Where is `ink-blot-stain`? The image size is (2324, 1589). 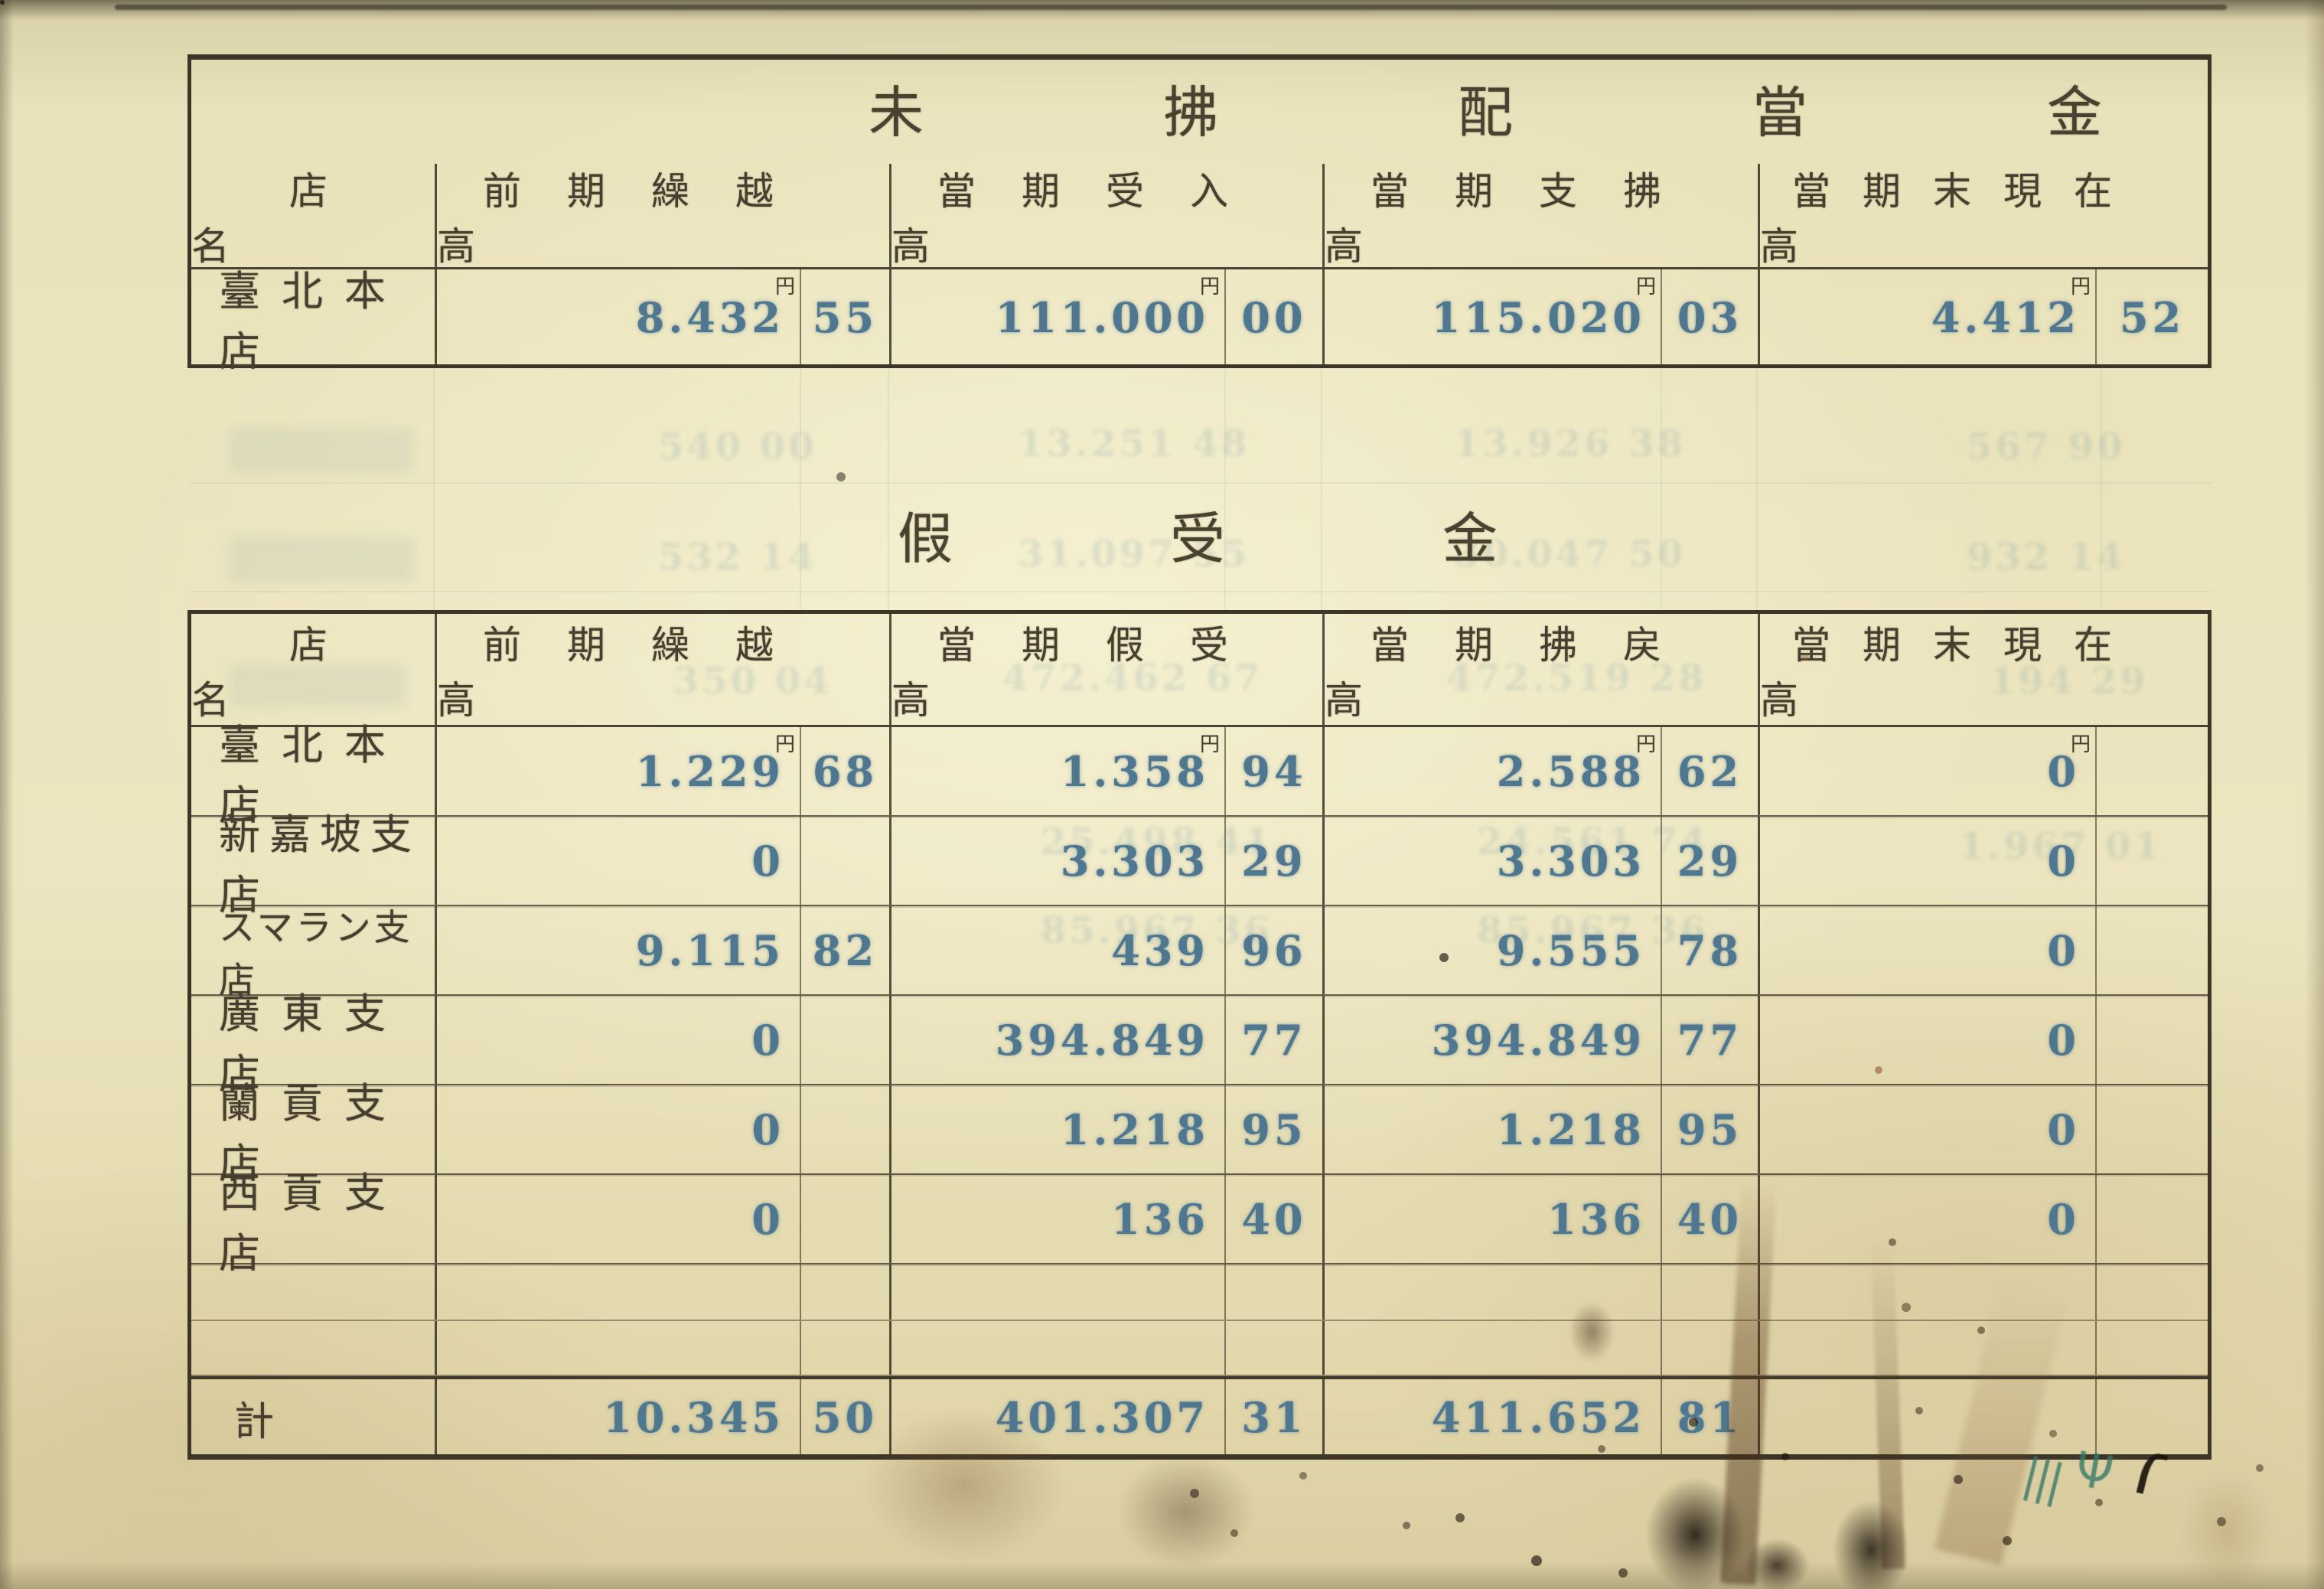
ink-blot-stain is located at coordinates (1695, 1533).